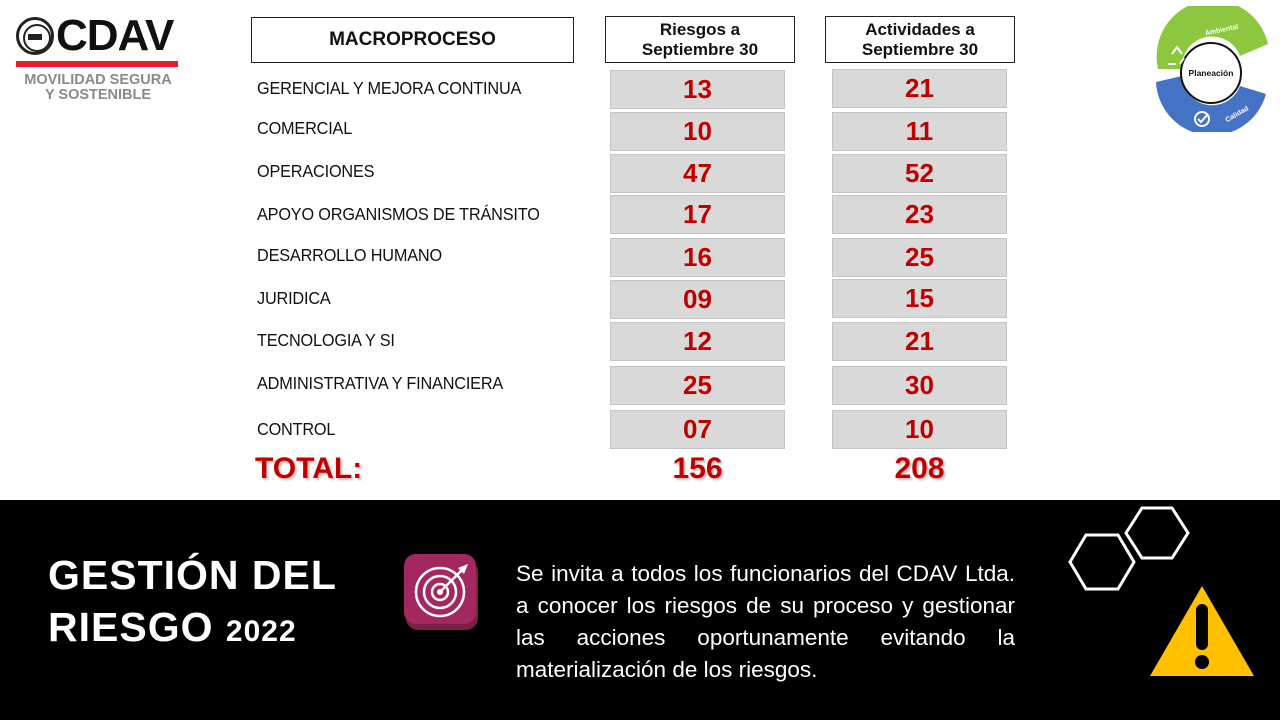  Describe the element at coordinates (920, 29) in the screenshot. I see `header-actividades-line-1: Actividades a` at that location.